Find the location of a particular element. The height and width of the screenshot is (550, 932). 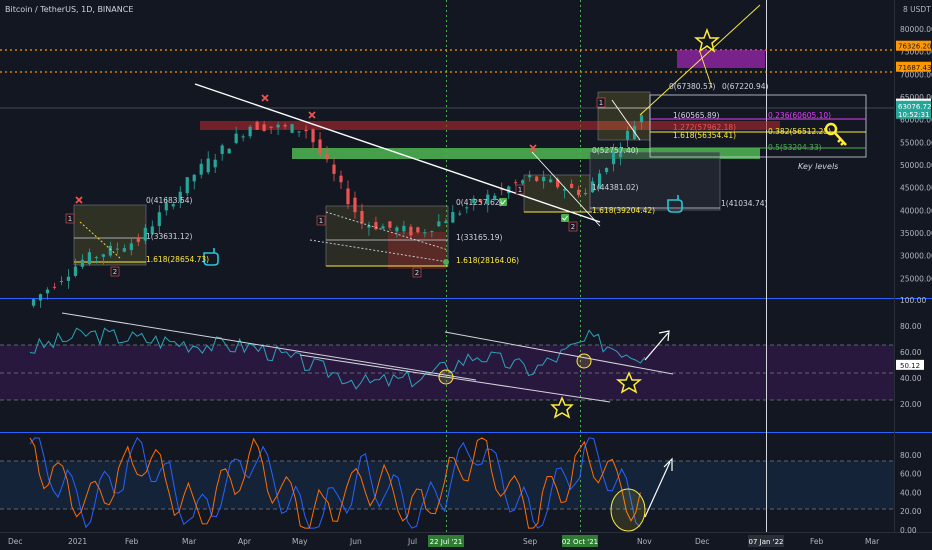

time-marker-label: 22 Jul '21 is located at coordinates (446, 542).